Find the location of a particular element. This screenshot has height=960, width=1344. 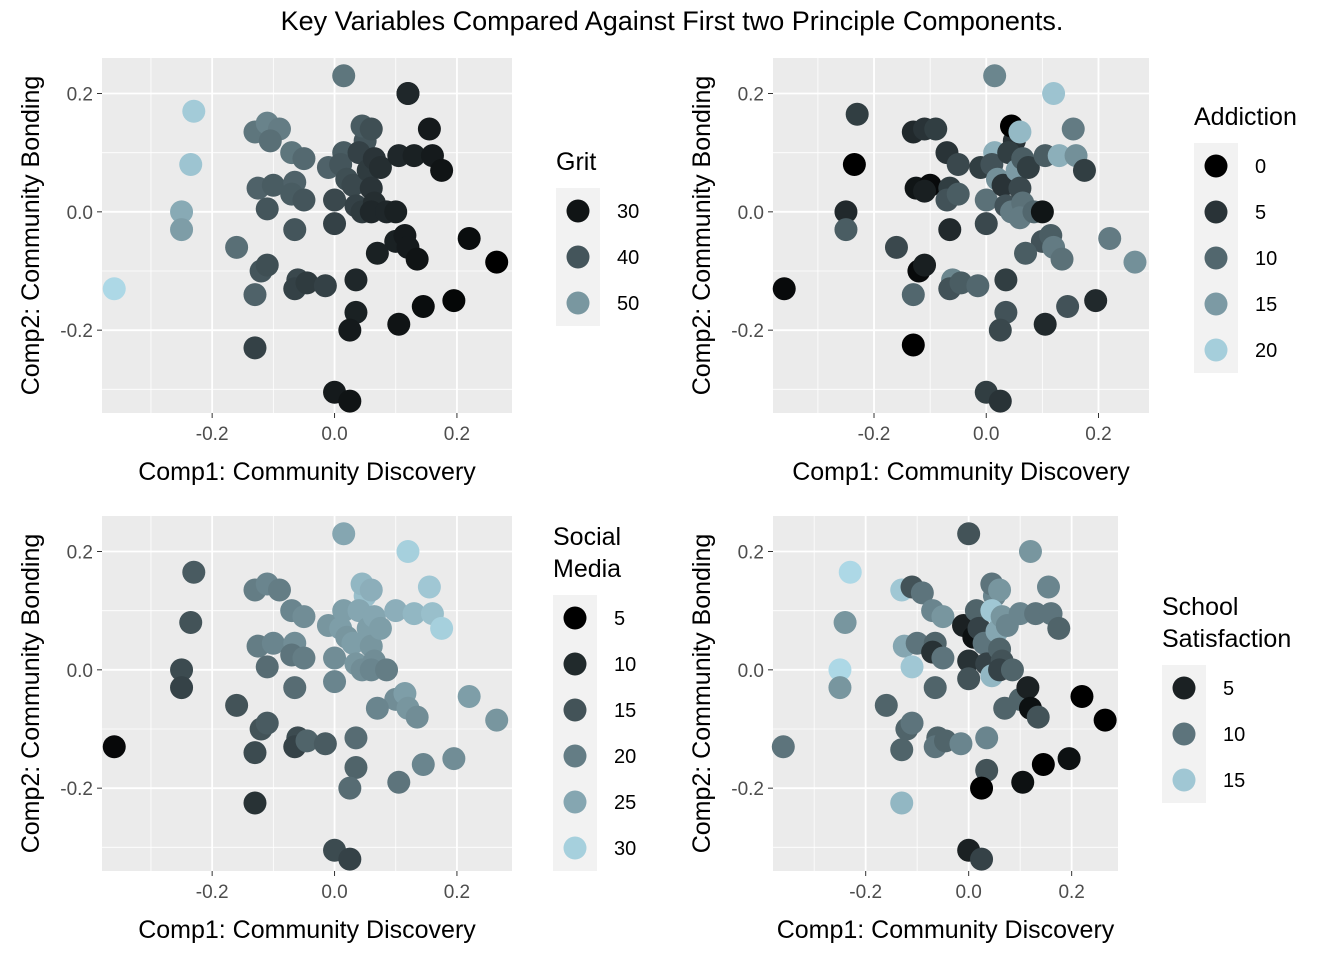

legend-label: 30 is located at coordinates (628, 212).